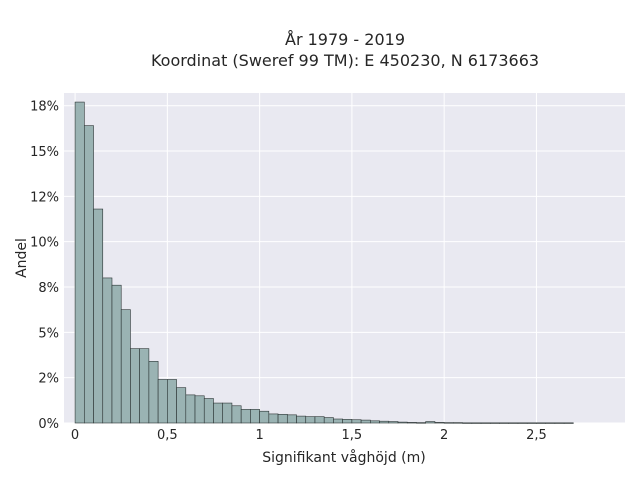 Image resolution: width=640 pixels, height=480 pixels. Describe the element at coordinates (75, 435) in the screenshot. I see `x-tick-label: 0` at that location.